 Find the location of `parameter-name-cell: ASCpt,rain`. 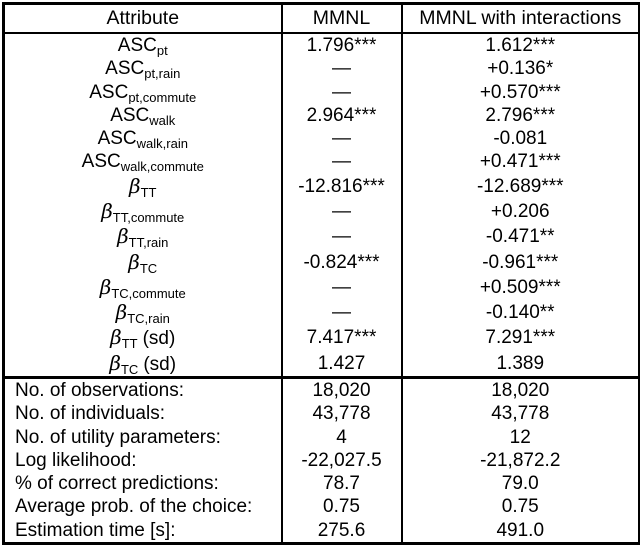

parameter-name-cell: ASCpt,rain is located at coordinates (143, 68).